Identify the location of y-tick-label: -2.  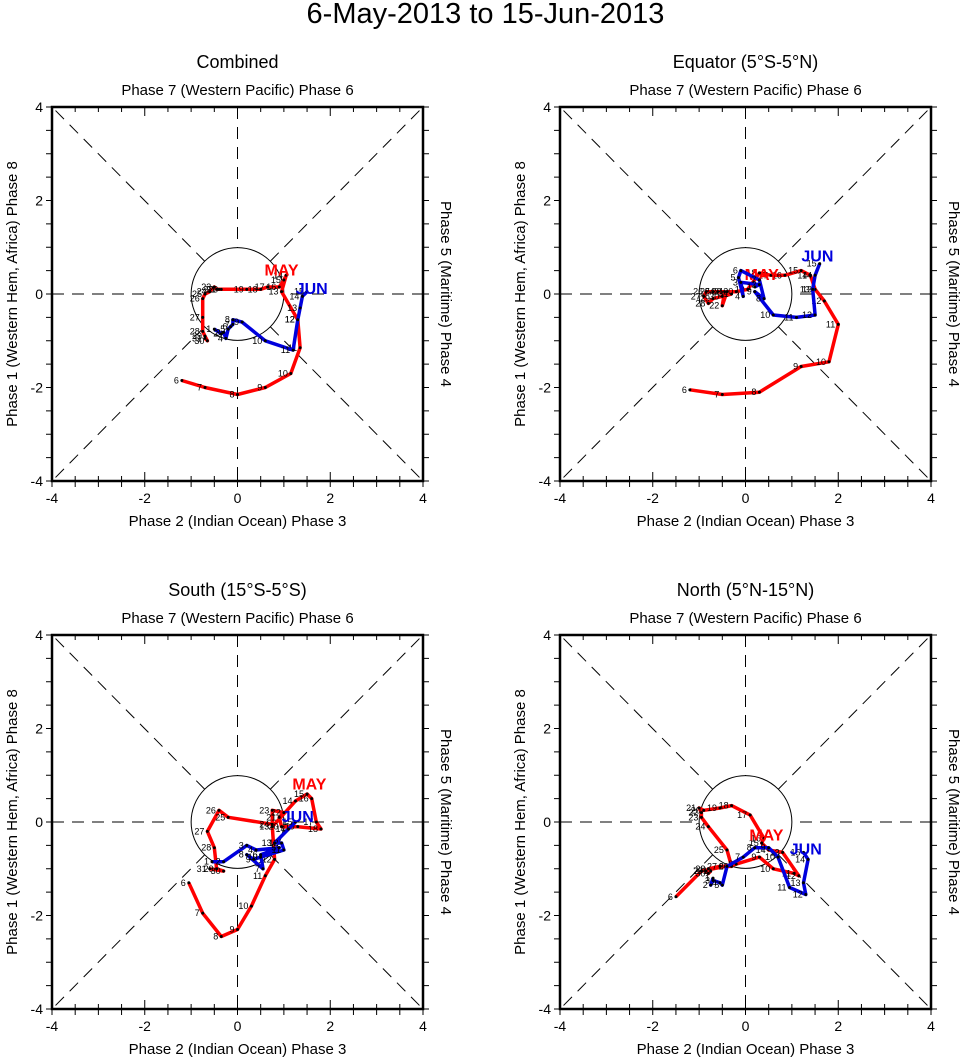
(545, 916).